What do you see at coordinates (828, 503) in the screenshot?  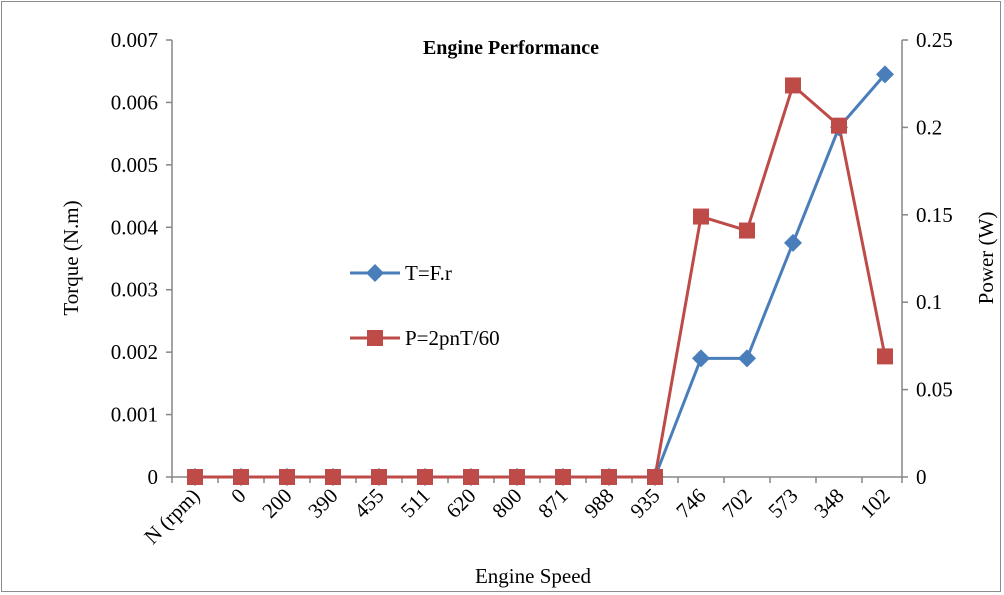 I see `x-tick-label: 348` at bounding box center [828, 503].